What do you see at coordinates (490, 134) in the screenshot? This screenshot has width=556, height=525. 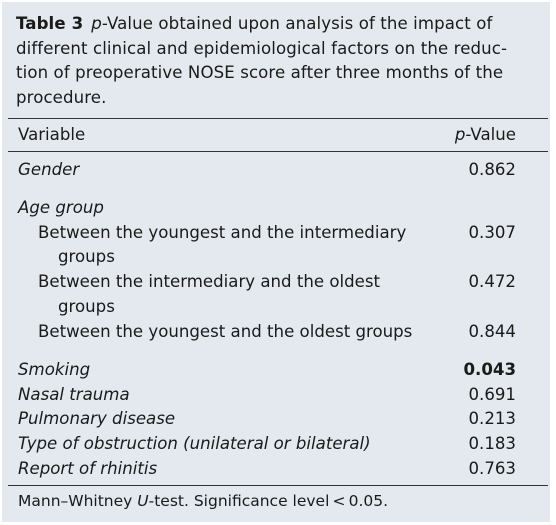 I see `header-p-rest: -Value` at bounding box center [490, 134].